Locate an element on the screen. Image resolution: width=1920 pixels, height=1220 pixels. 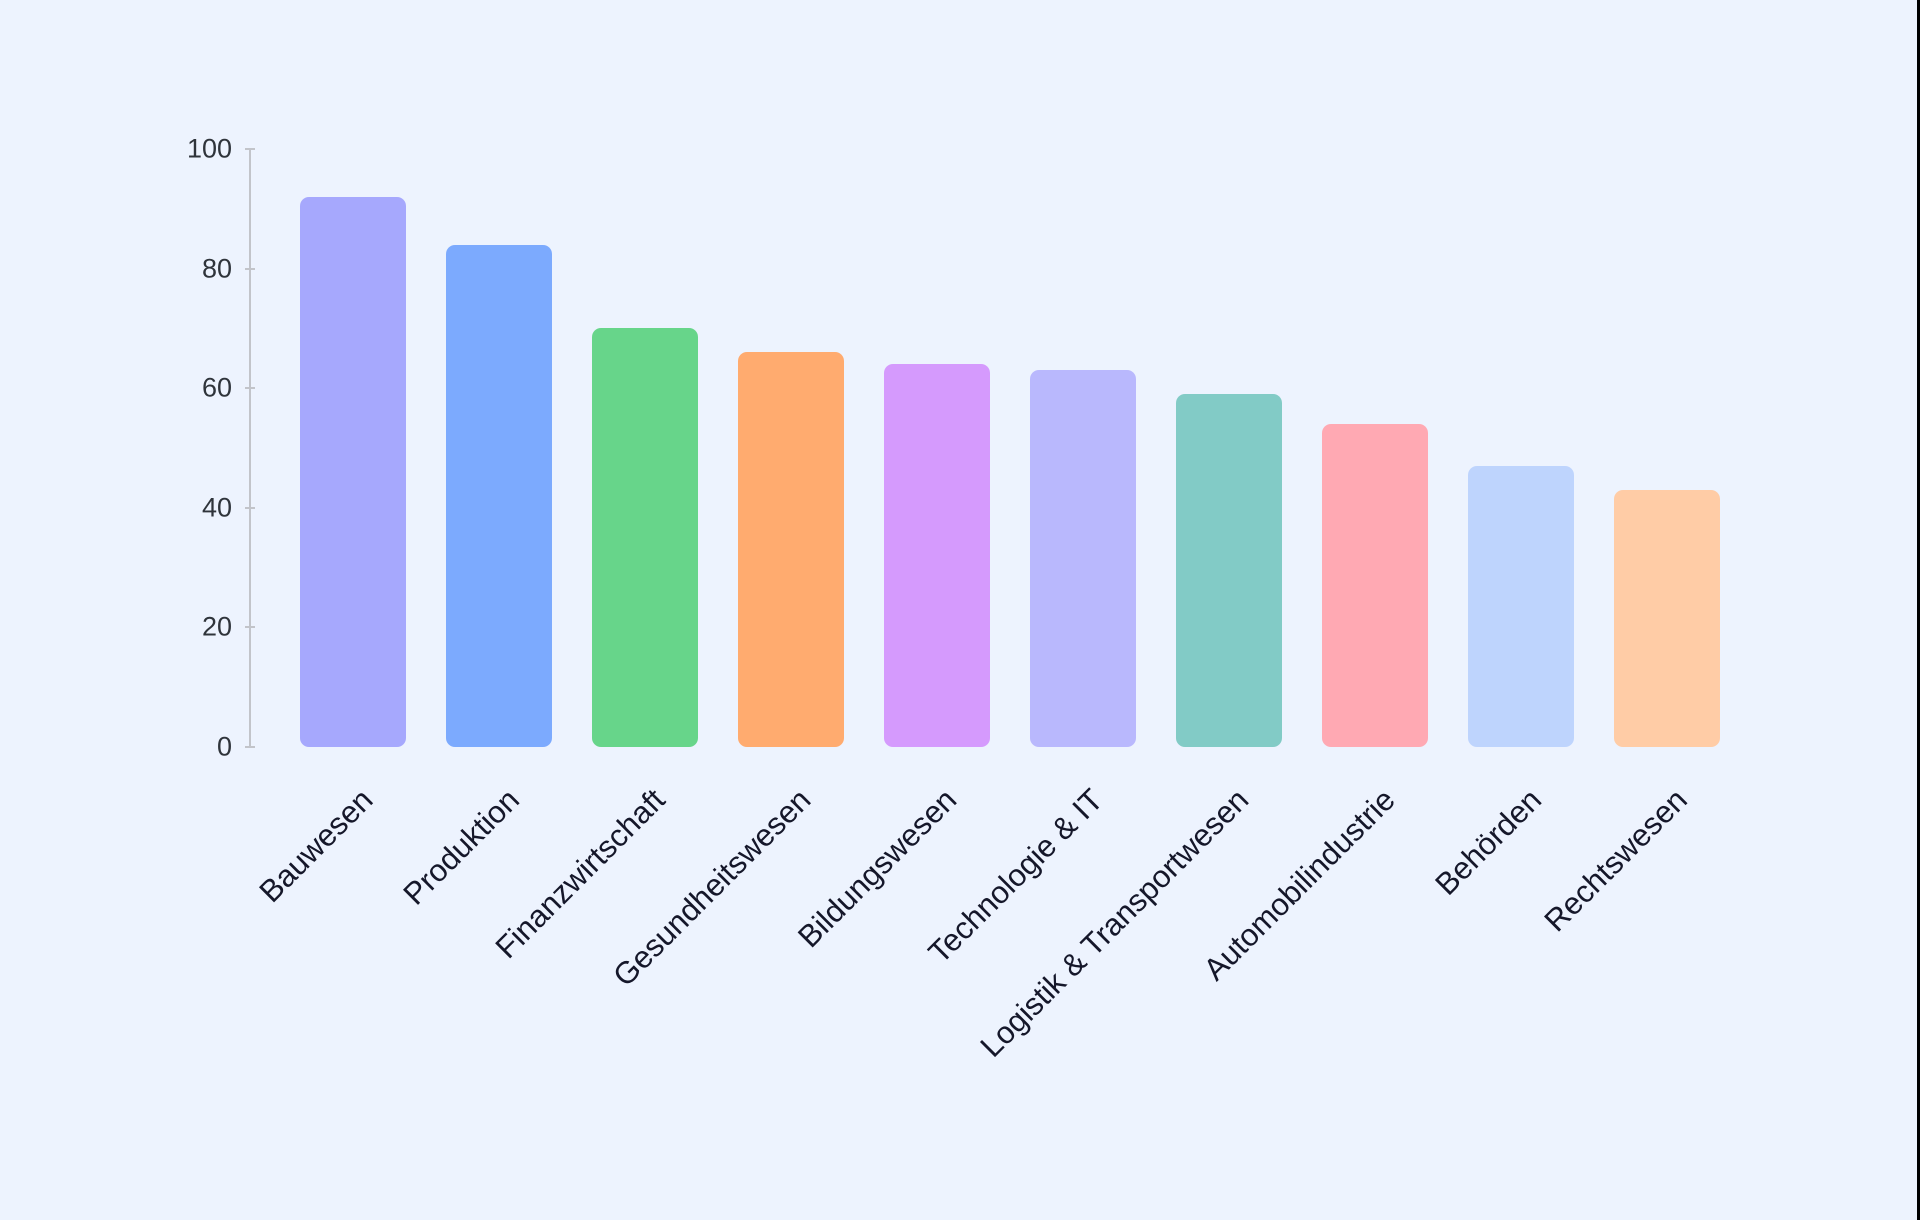
y-tick-label: 40 is located at coordinates (216, 507).